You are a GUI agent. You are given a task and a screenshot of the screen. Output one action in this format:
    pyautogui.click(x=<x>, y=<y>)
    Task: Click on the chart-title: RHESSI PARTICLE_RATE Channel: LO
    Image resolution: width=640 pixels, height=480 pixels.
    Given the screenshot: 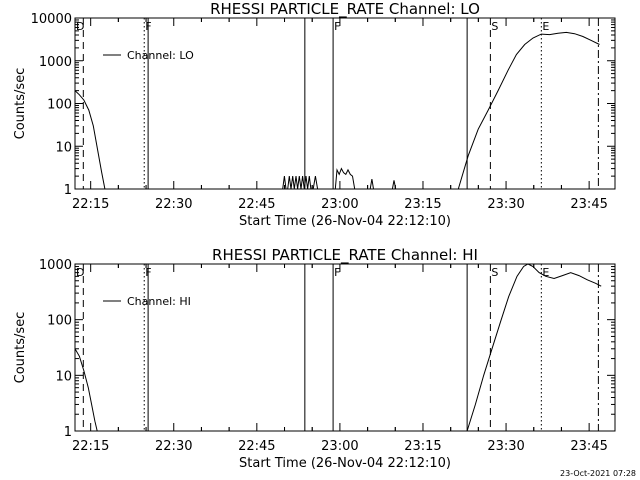 What is the action you would take?
    pyautogui.click(x=345, y=9)
    